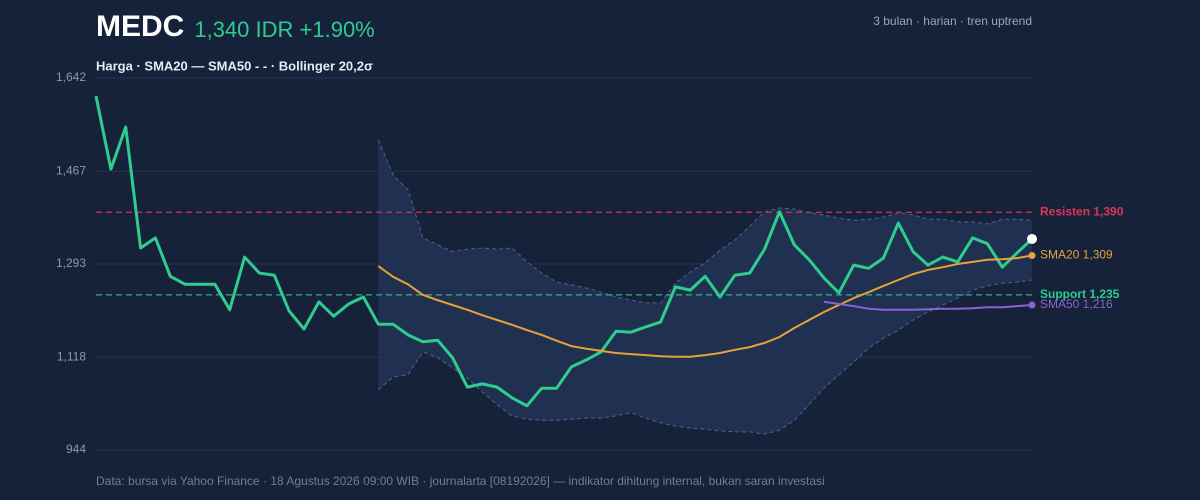 The image size is (1200, 500). What do you see at coordinates (71, 77) in the screenshot?
I see `y-tick-label: 1,642` at bounding box center [71, 77].